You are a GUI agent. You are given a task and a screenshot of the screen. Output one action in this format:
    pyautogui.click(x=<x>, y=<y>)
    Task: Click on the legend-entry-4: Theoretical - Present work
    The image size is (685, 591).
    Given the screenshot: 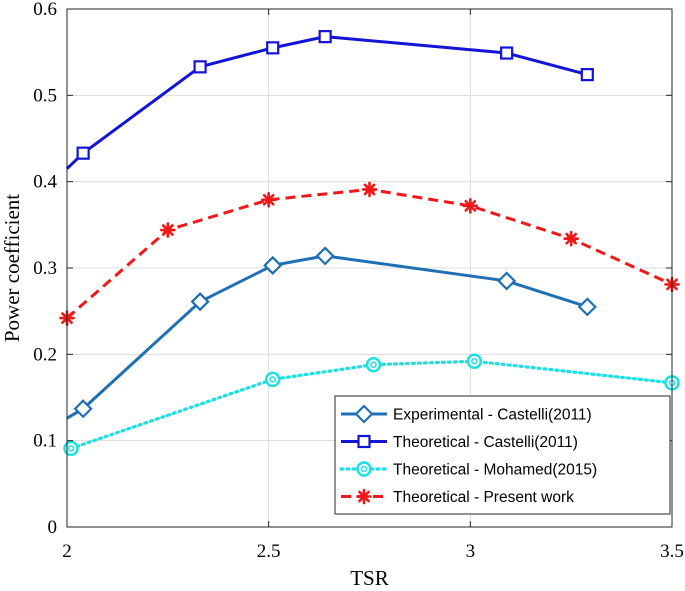 What is the action you would take?
    pyautogui.click(x=457, y=497)
    